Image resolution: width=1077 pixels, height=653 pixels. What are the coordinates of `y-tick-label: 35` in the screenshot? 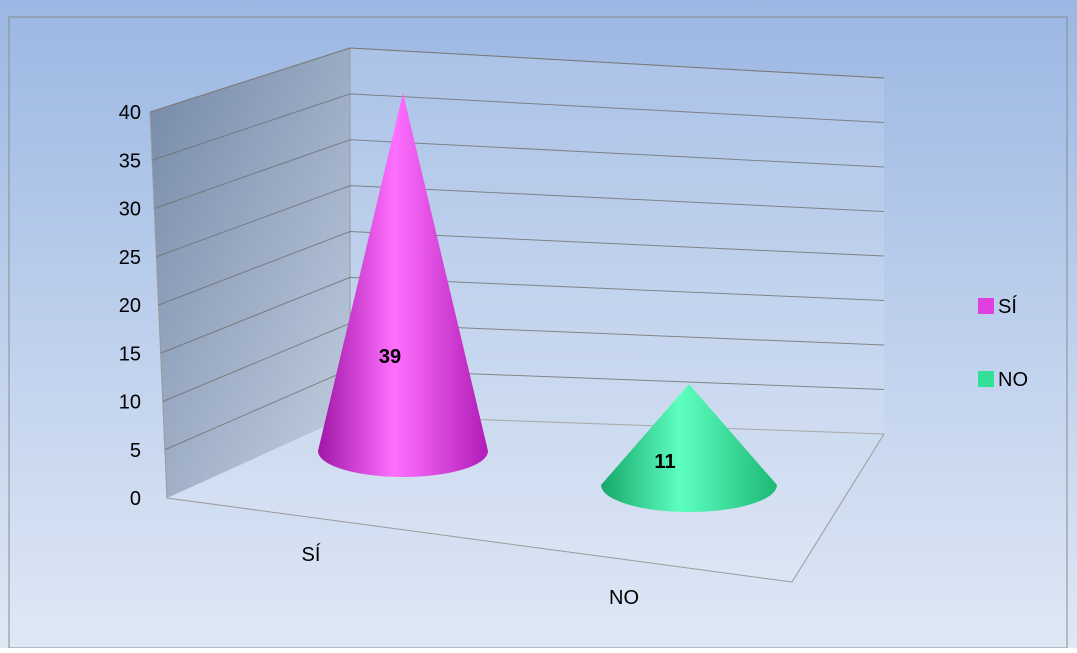 It's located at (130, 161).